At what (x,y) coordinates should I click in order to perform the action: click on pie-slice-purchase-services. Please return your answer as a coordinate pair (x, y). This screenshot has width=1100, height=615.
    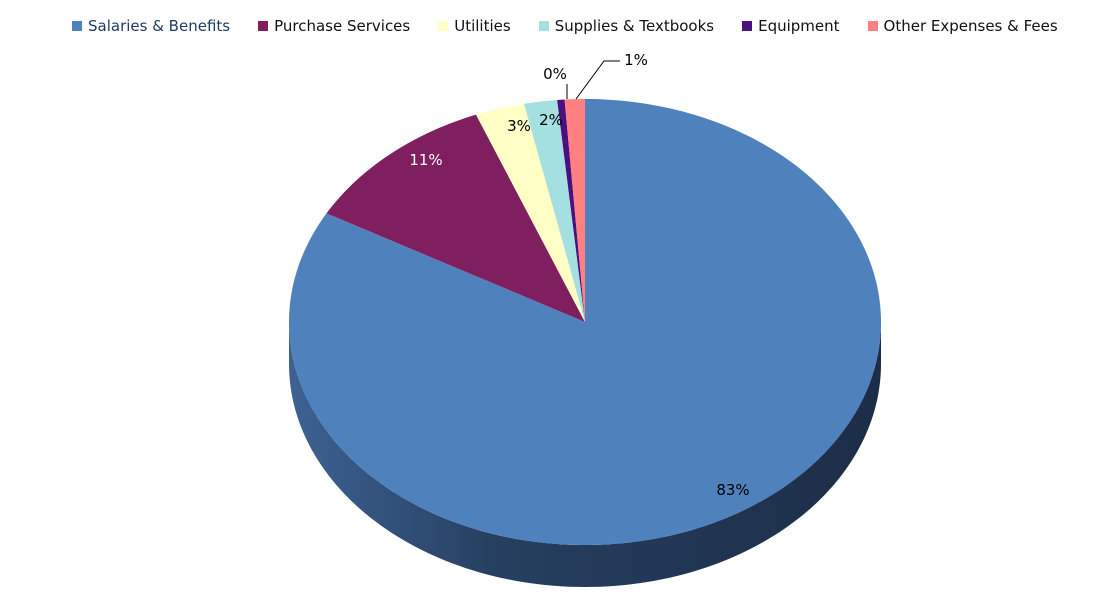
    Looking at the image, I should click on (455, 218).